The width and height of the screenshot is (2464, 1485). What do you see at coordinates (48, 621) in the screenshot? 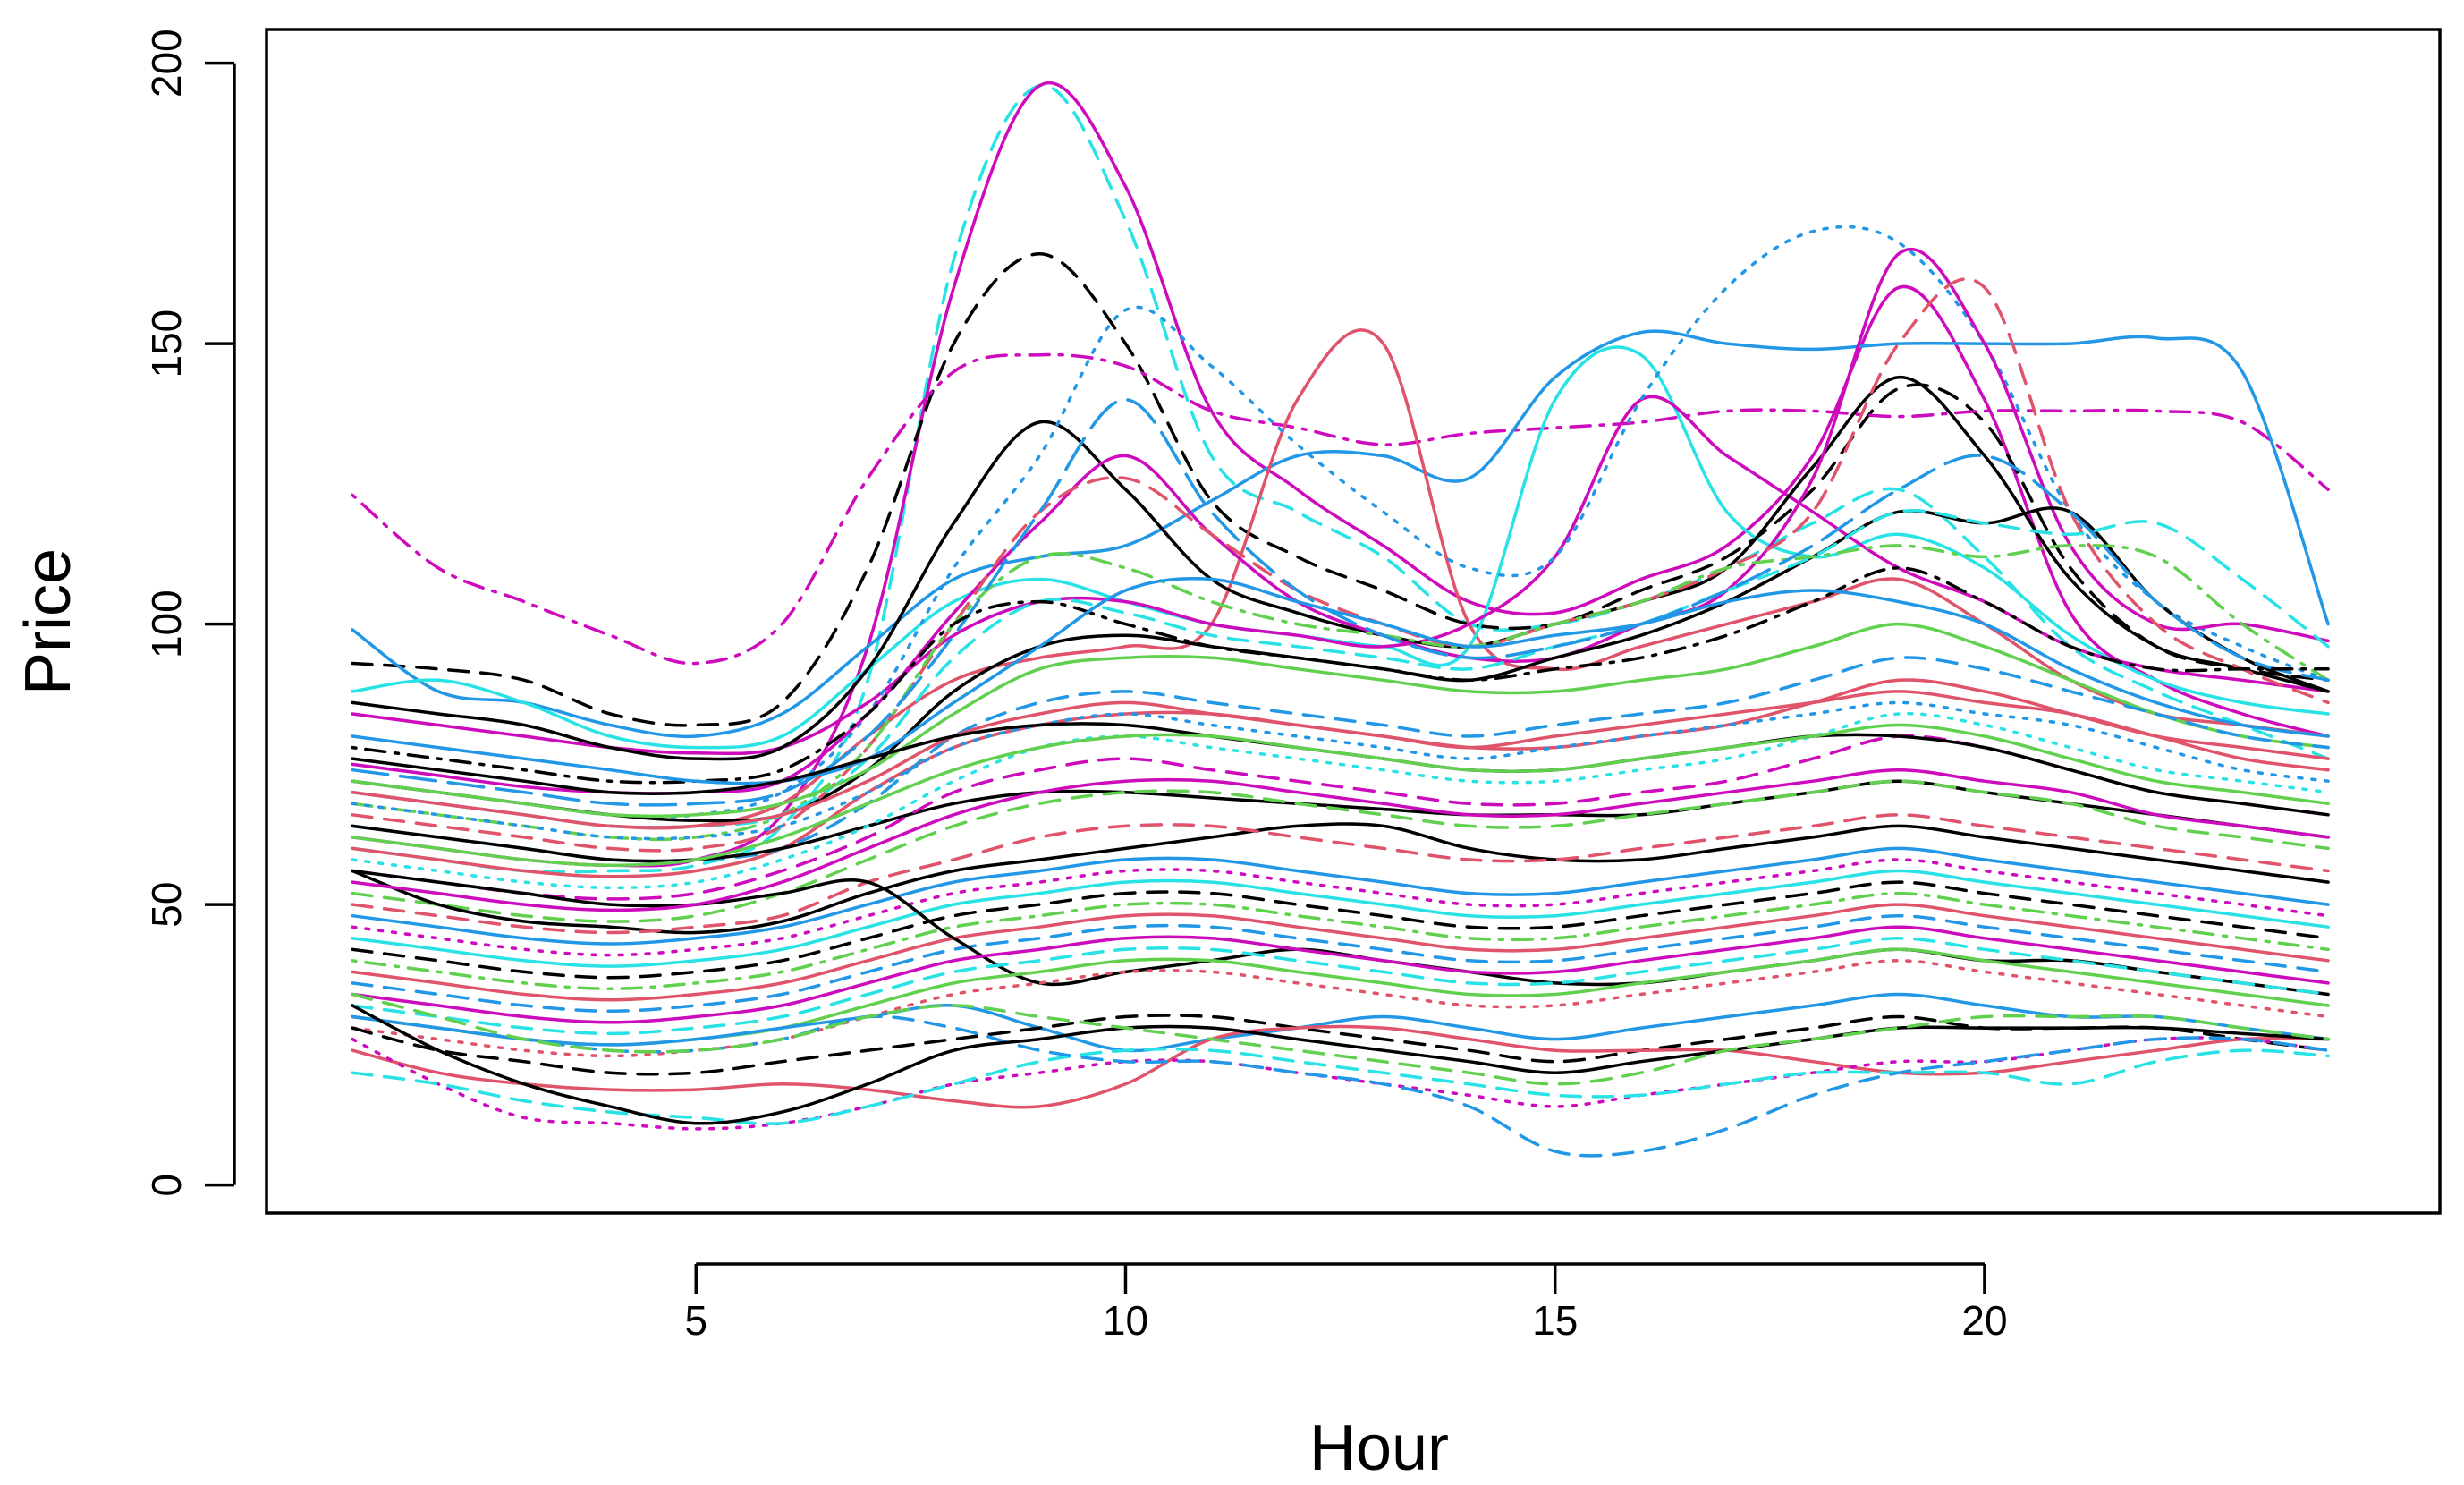
I see `y-axis-title: Price` at bounding box center [48, 621].